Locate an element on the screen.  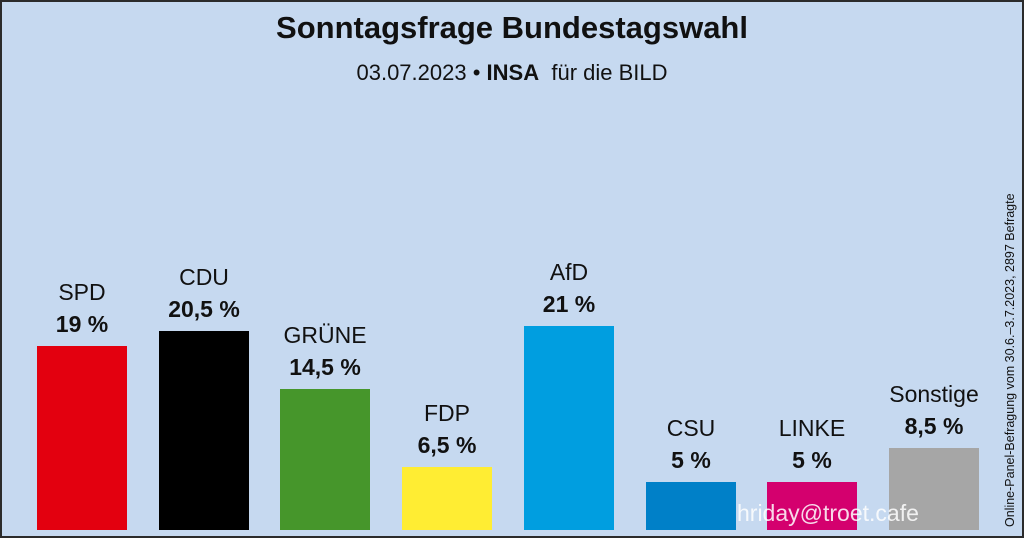
poll-institute: INSA is located at coordinates (513, 72).